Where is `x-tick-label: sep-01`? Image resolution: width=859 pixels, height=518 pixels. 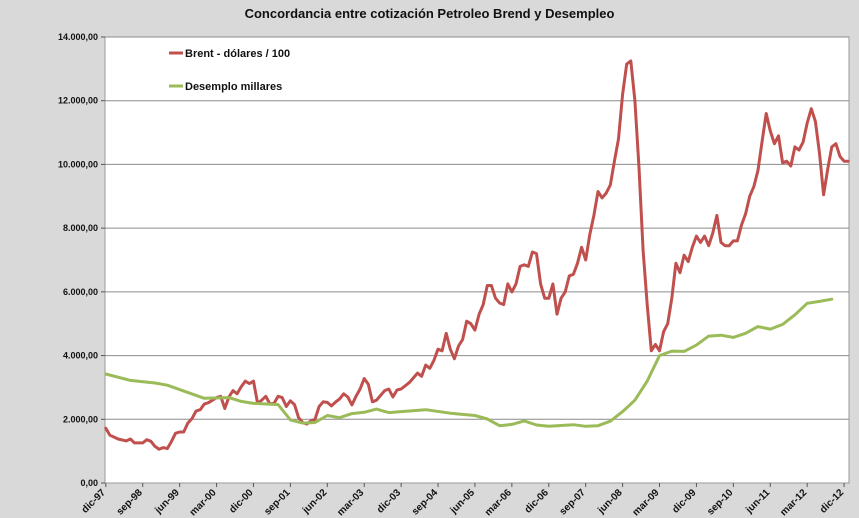 x-tick-label: sep-01 is located at coordinates (277, 502).